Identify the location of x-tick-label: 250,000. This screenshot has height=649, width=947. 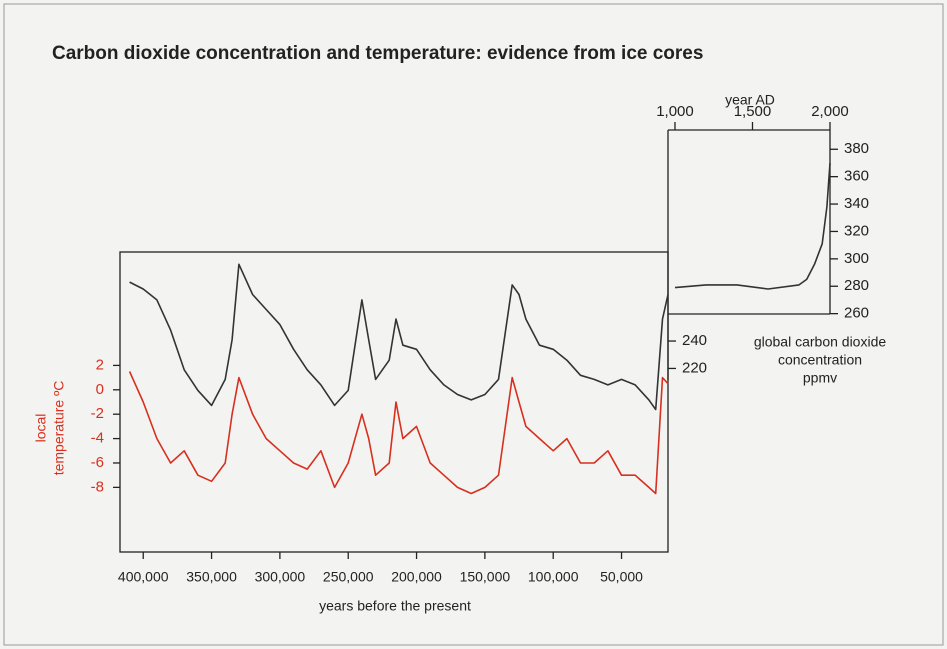
(348, 577).